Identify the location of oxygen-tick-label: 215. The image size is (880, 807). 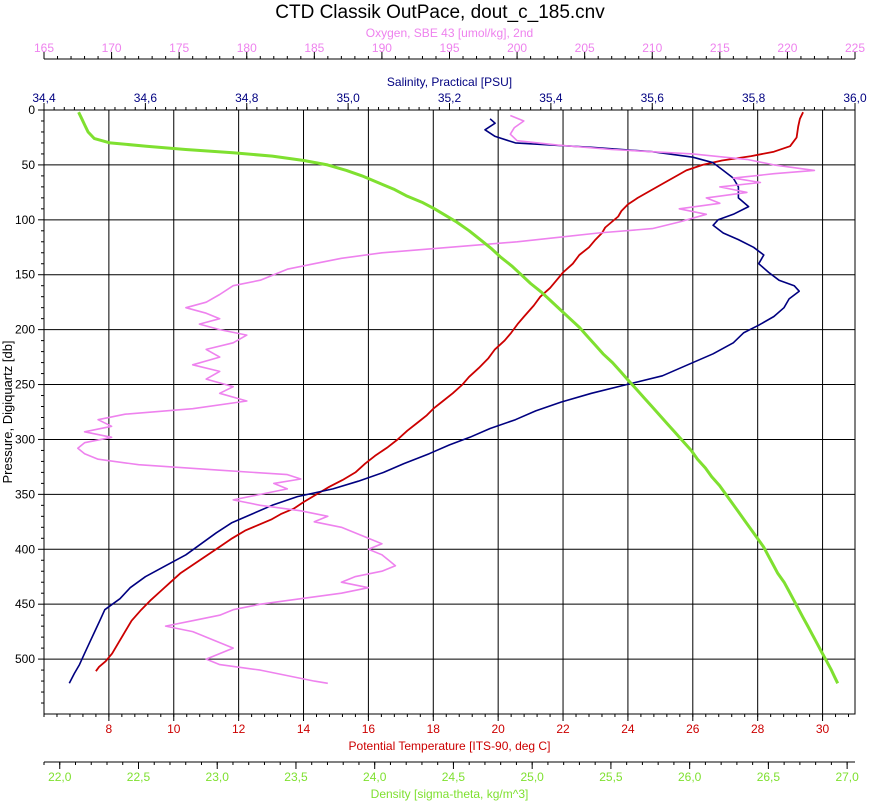
(720, 48).